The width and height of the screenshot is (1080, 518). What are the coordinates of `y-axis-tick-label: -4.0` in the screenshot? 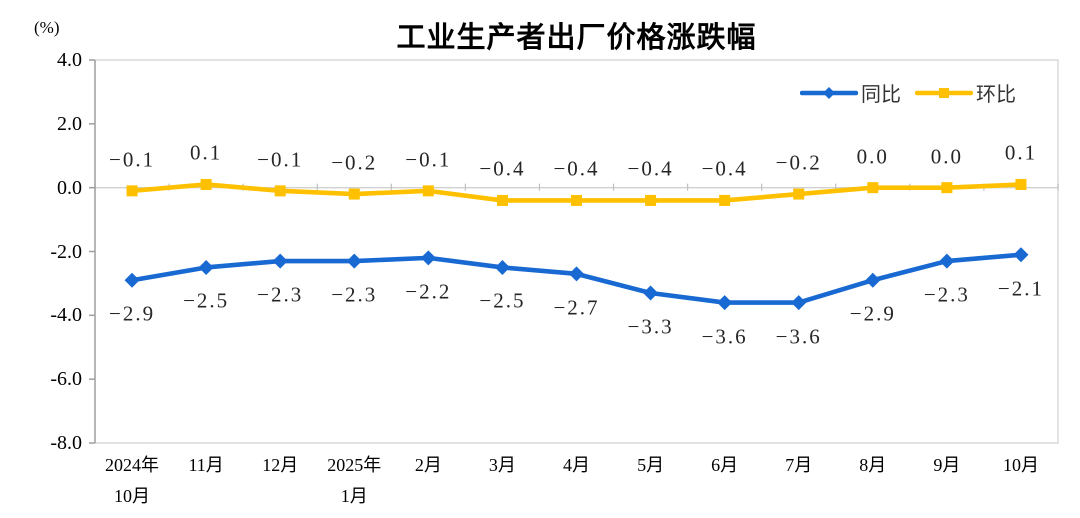 It's located at (66, 315).